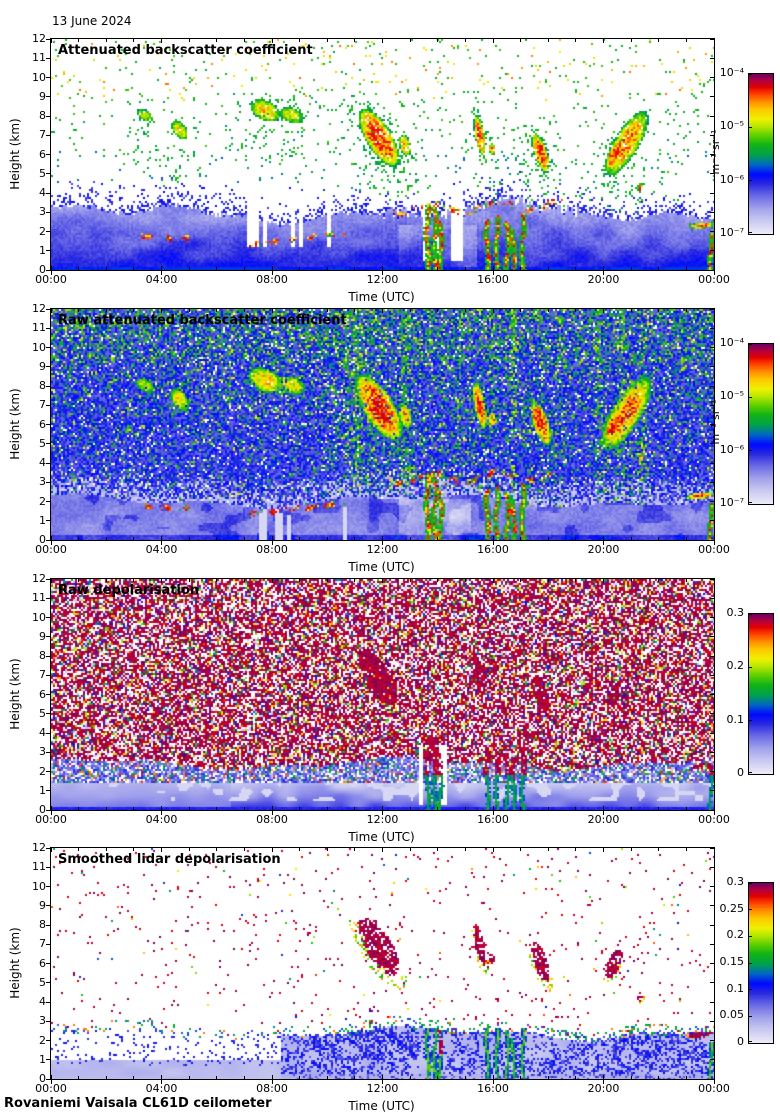 This screenshot has width=780, height=1120. I want to click on y-tick-label: 9, so click(42, 96).